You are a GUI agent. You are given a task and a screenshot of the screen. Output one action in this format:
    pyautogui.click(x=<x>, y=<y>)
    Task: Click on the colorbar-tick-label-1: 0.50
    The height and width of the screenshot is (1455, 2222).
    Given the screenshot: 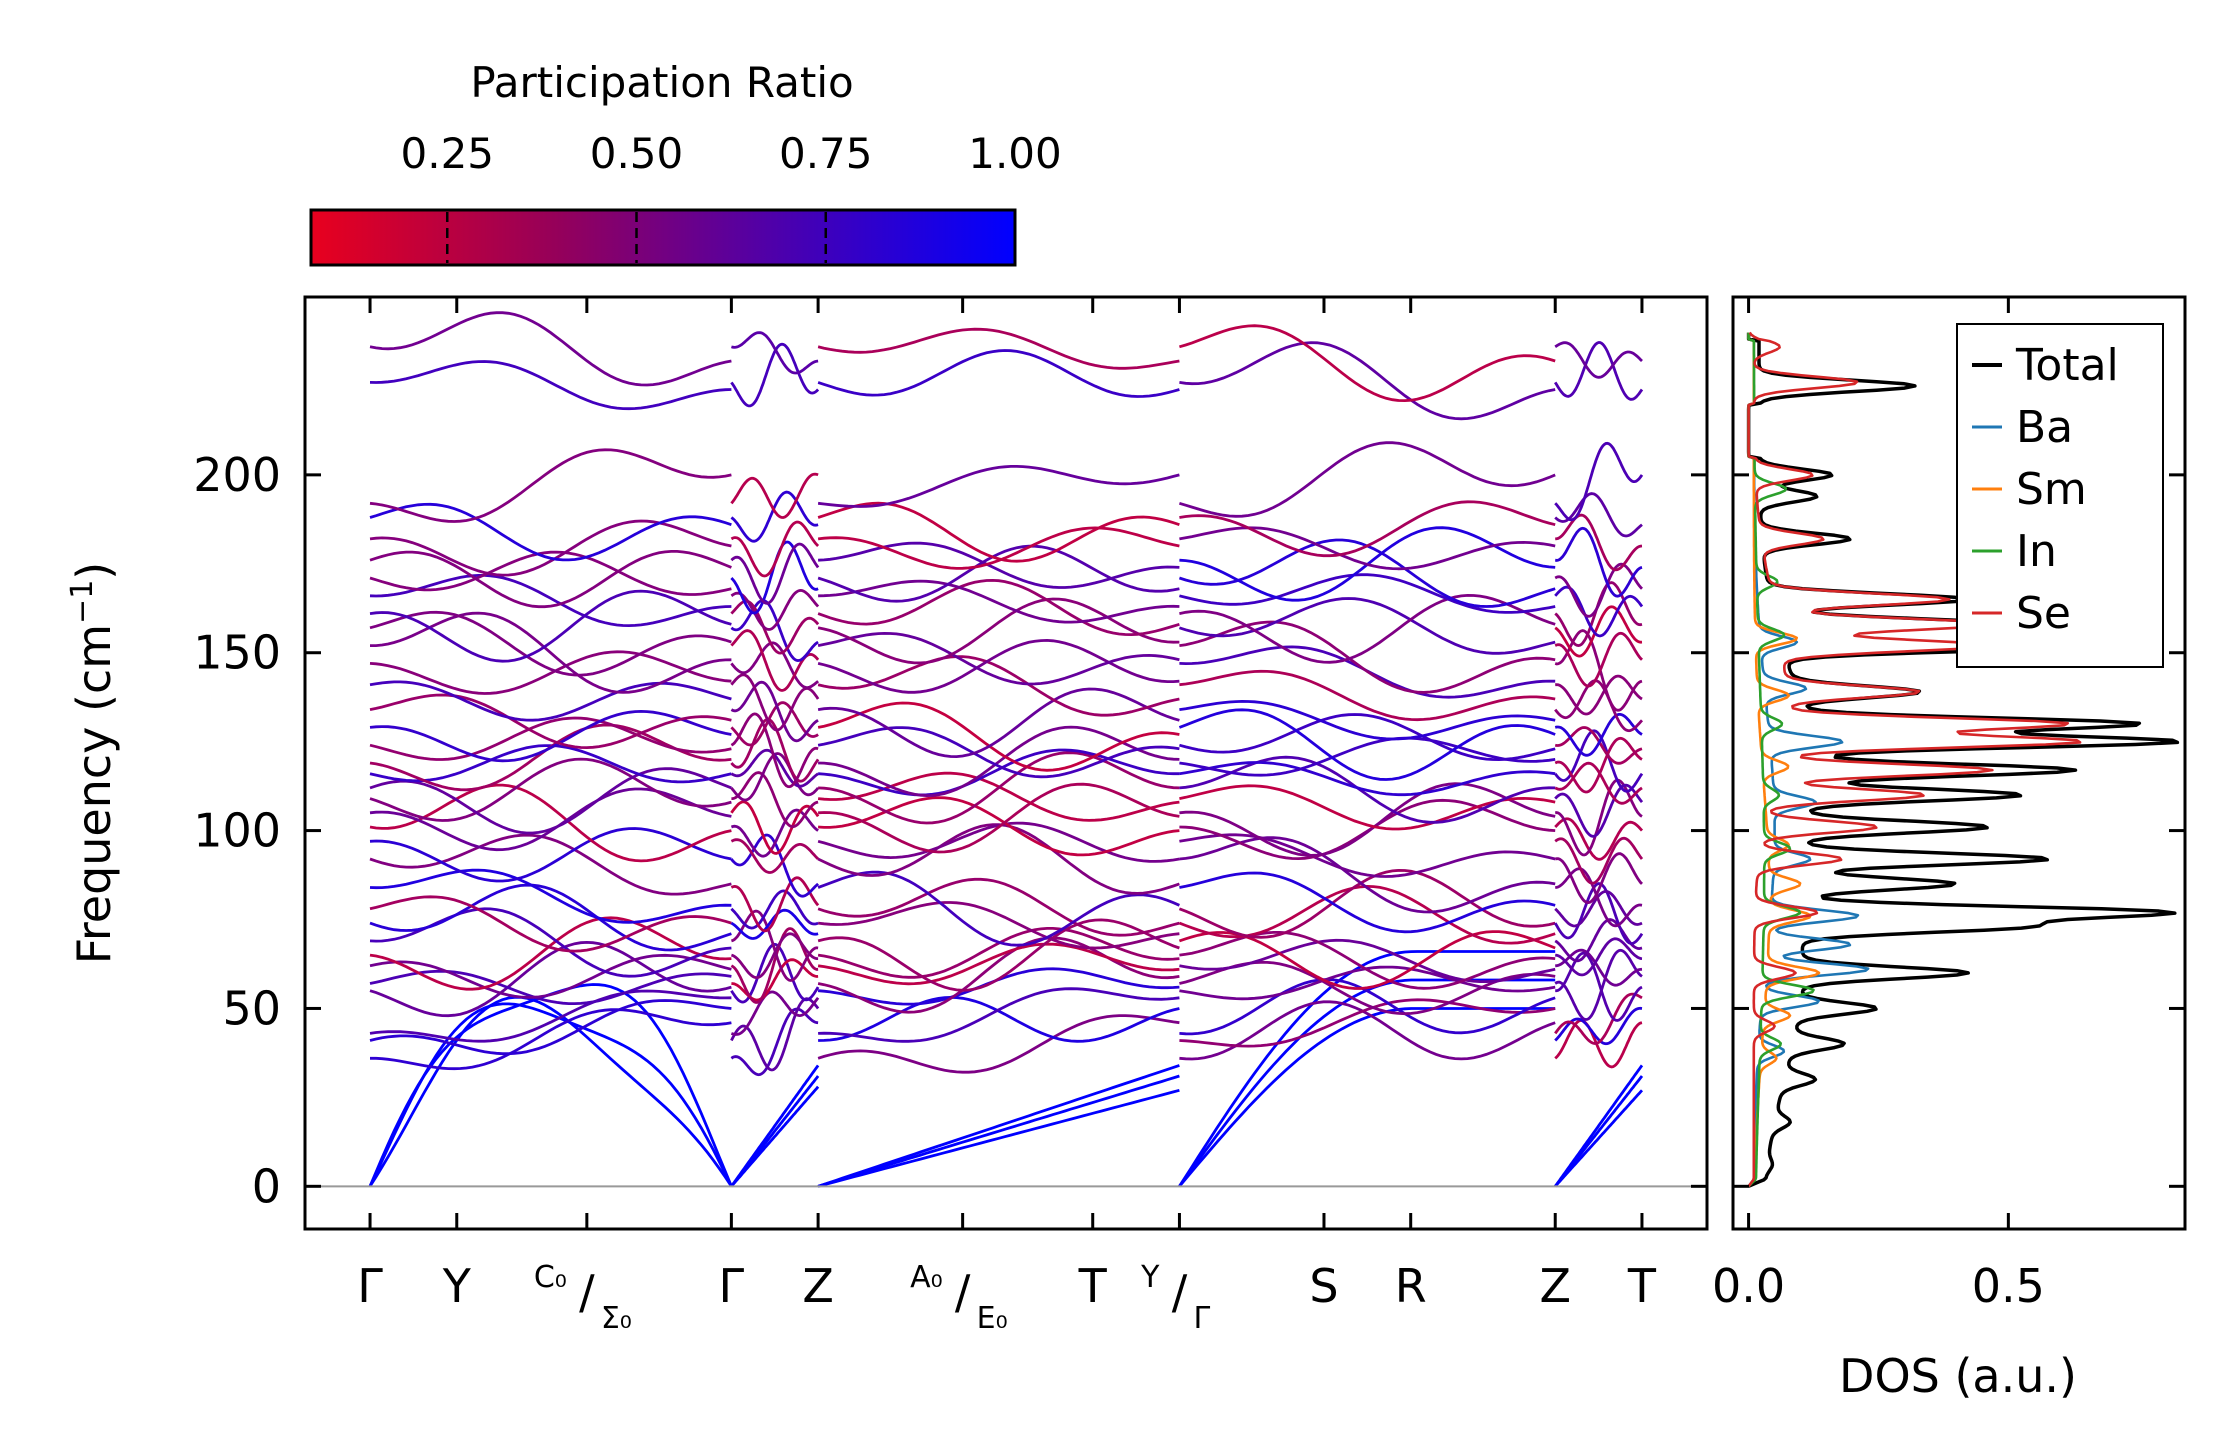 What is the action you would take?
    pyautogui.click(x=637, y=153)
    